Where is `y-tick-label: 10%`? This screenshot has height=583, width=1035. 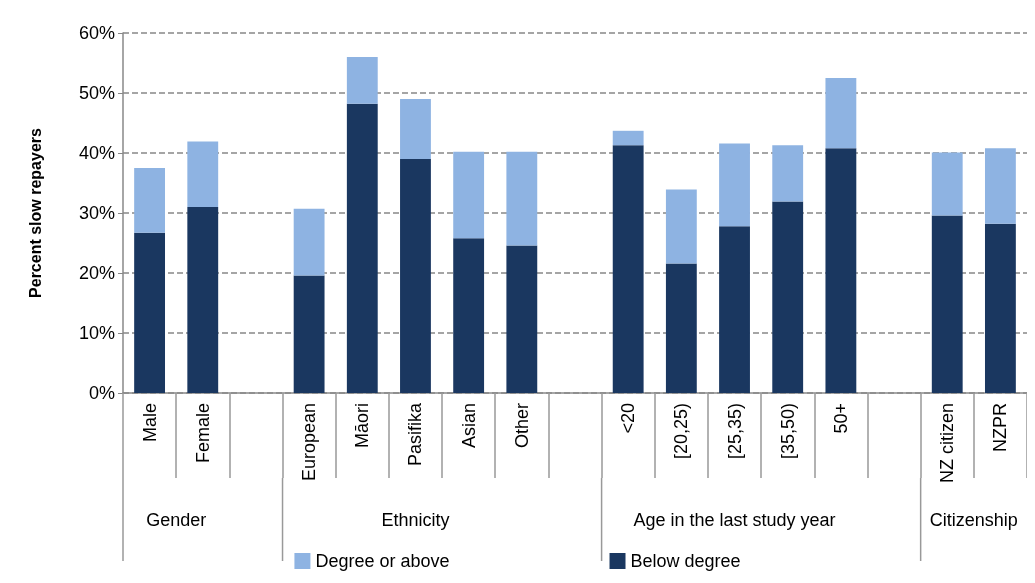
y-tick-label: 10% is located at coordinates (96, 333).